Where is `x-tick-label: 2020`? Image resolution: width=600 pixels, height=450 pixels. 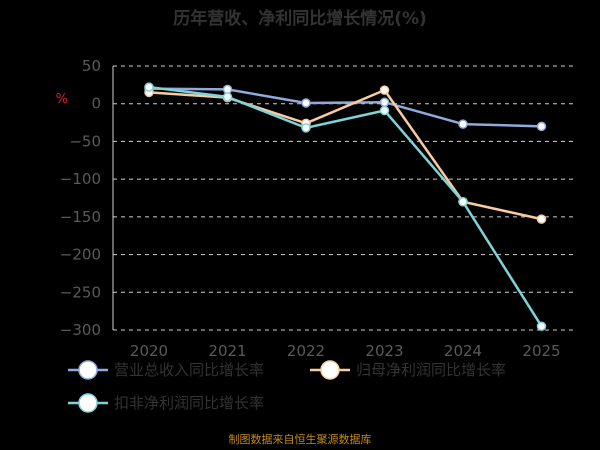
x-tick-label: 2020 is located at coordinates (149, 351).